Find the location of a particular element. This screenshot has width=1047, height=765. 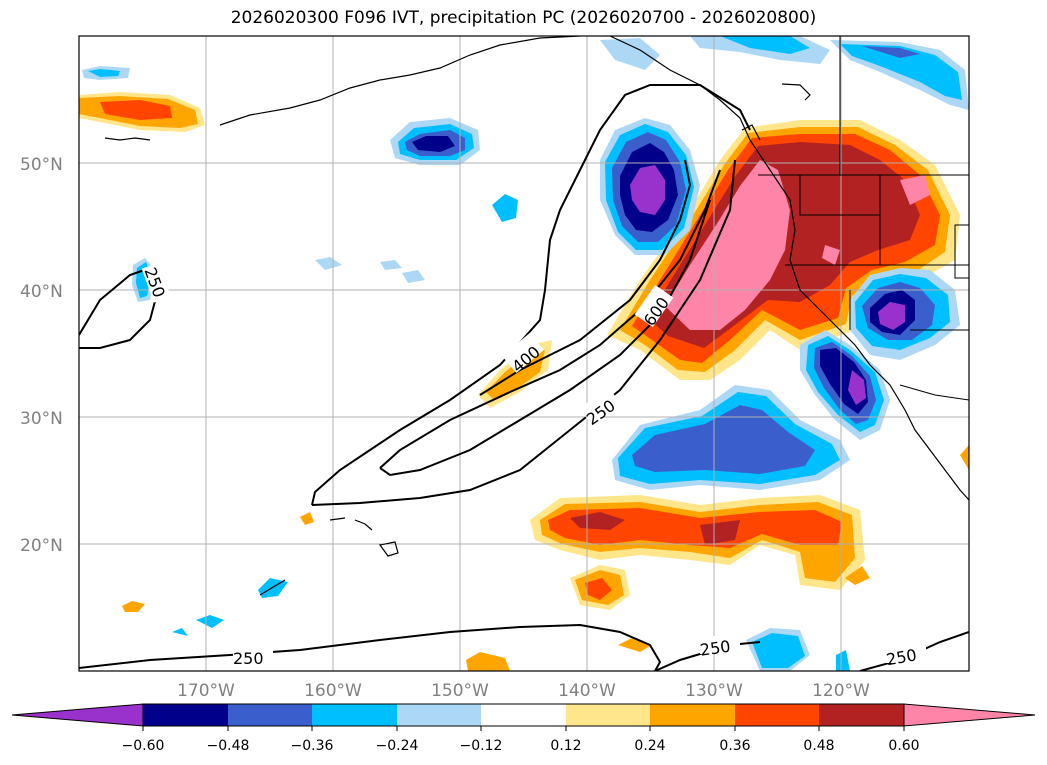

precip-negative-pnw is located at coordinates (650, 186).